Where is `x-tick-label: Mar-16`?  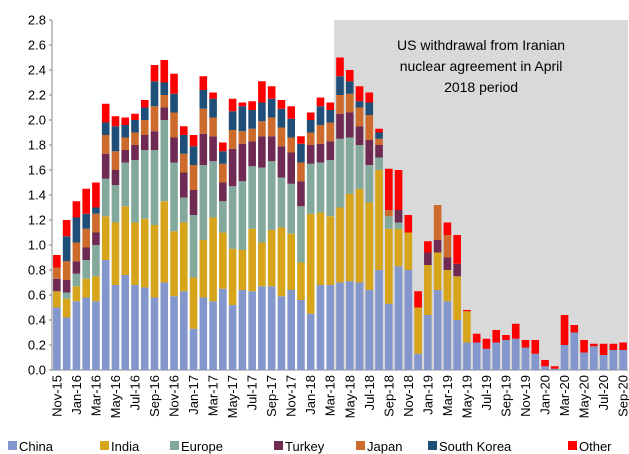 x-tick-label: Mar-16 is located at coordinates (95, 395).